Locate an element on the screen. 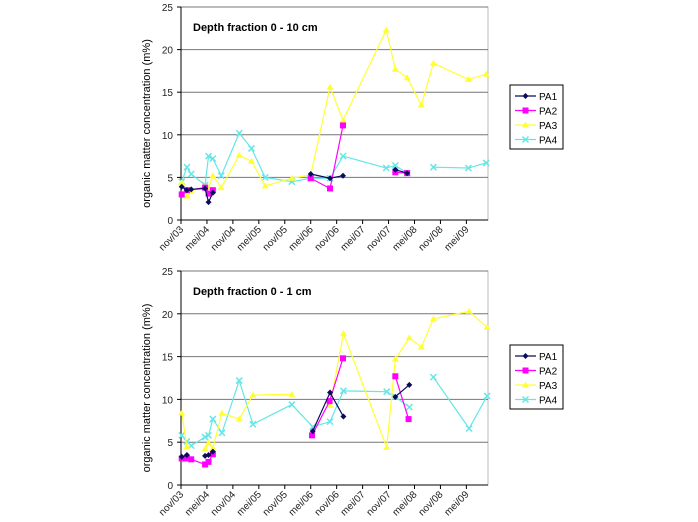 The image size is (698, 522). x-tick-label: nov/06 is located at coordinates (327, 503).